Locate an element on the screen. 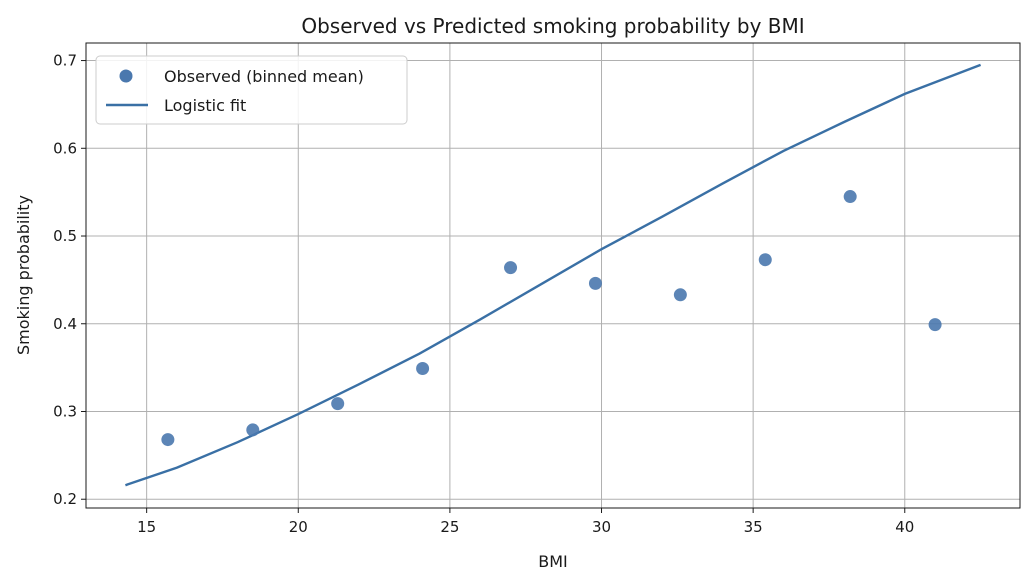  legend: Observed (binned mean) Logistic fit is located at coordinates (251, 90).